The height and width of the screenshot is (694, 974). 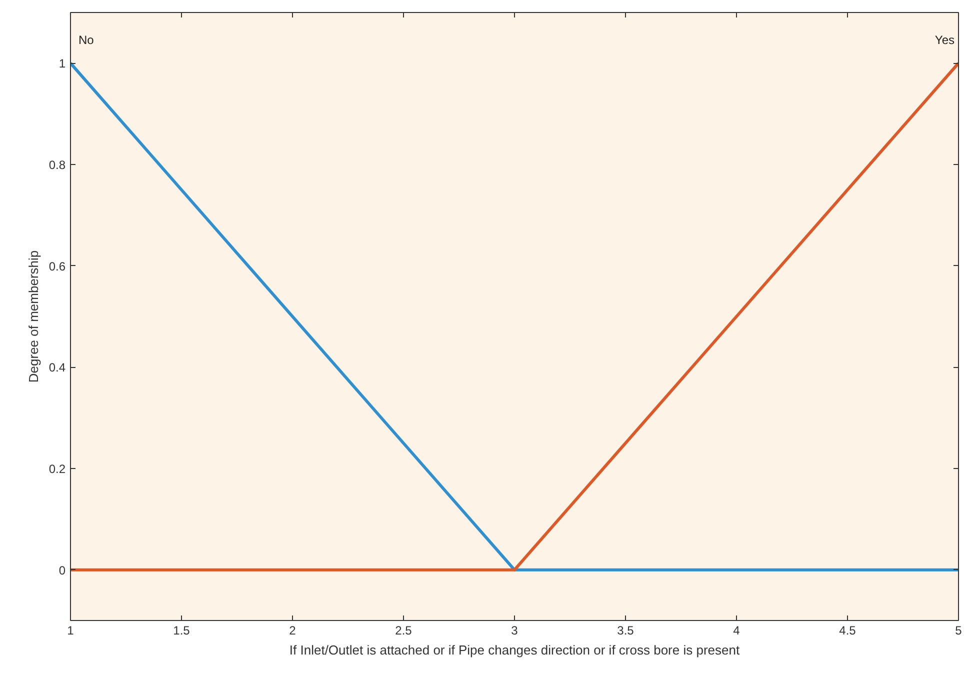 I want to click on series-label: No, so click(x=86, y=40).